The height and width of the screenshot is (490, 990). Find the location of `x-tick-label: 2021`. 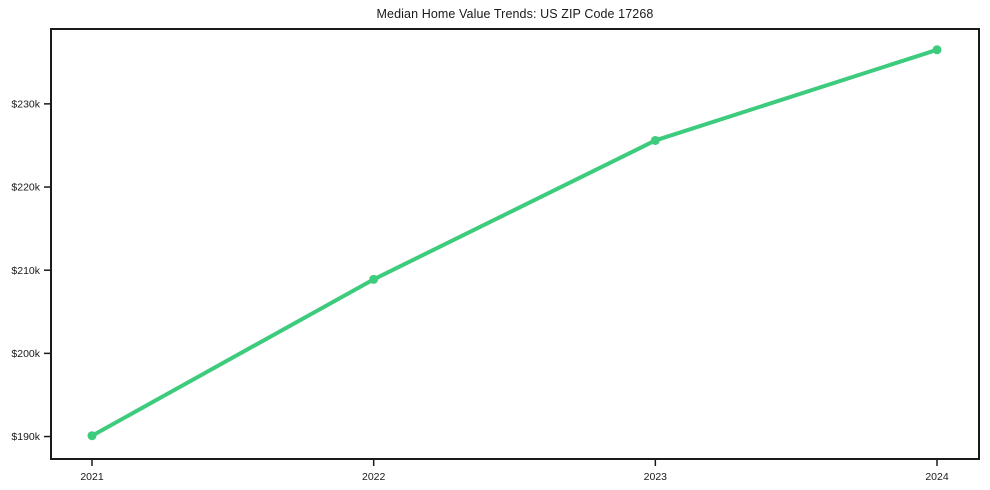

x-tick-label: 2021 is located at coordinates (92, 477).